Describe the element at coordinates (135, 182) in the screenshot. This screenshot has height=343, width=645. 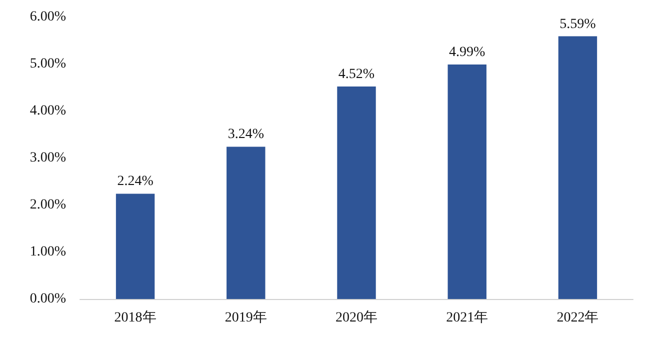
I see `data-label: 2.24%` at that location.